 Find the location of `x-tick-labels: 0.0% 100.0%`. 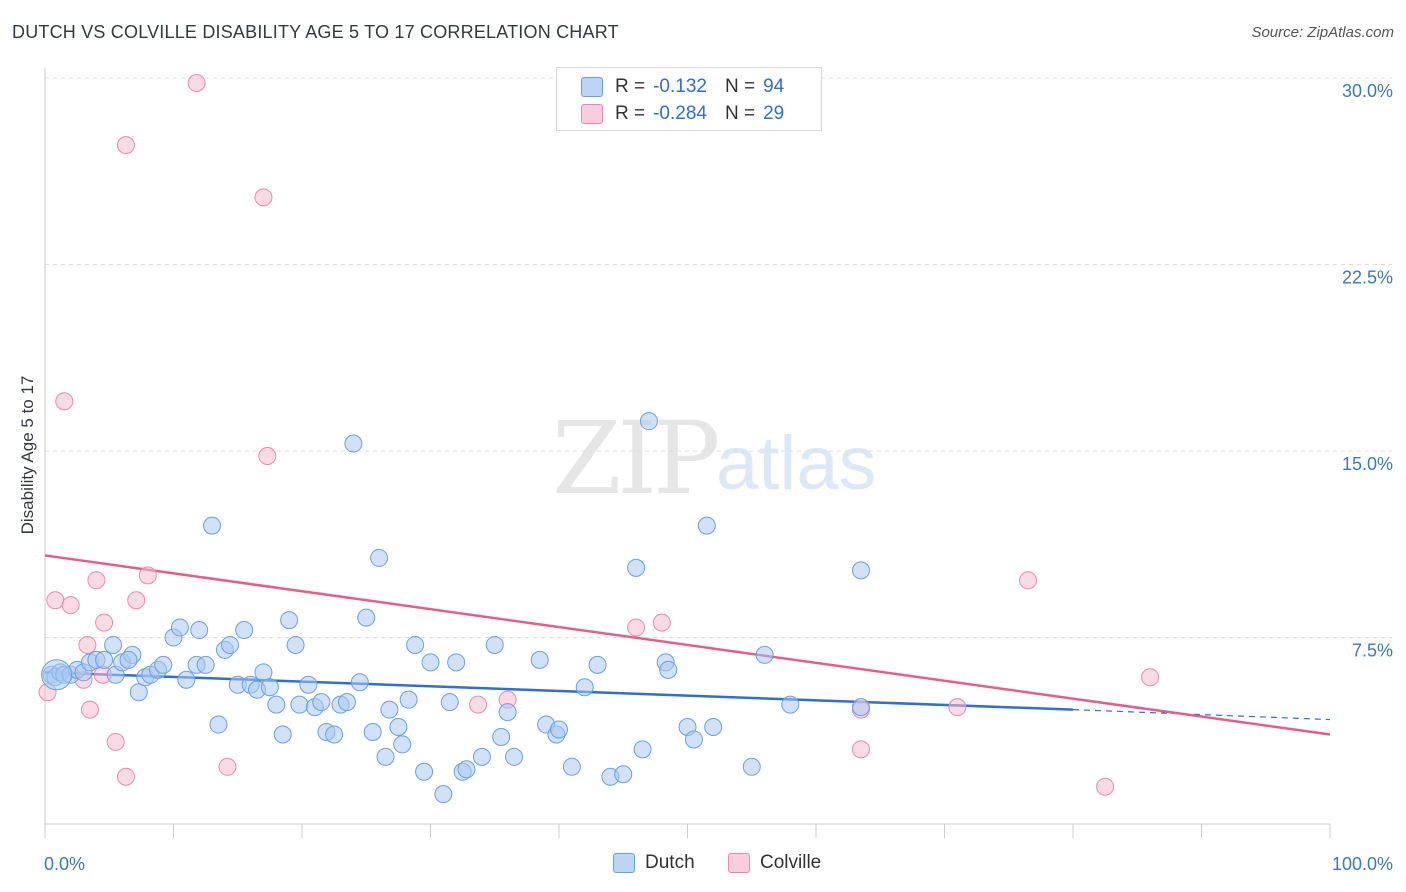

x-tick-labels: 0.0% 100.0% is located at coordinates (718, 864).